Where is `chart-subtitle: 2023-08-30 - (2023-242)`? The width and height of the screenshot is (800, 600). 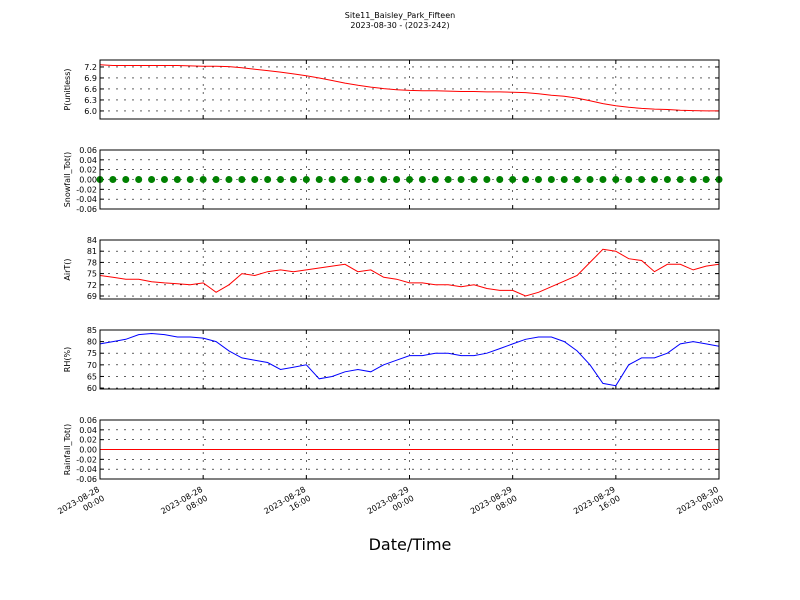 chart-subtitle: 2023-08-30 - (2023-242) is located at coordinates (399, 25).